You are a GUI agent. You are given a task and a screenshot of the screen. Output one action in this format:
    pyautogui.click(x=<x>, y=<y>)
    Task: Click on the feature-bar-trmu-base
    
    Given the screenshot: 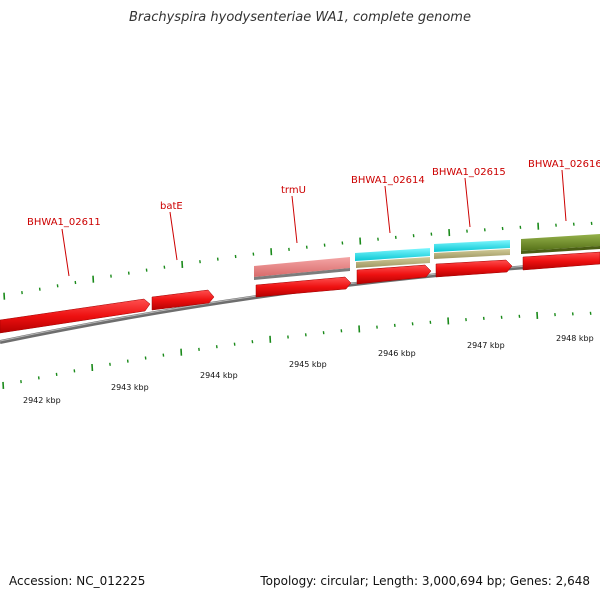 What is the action you would take?
    pyautogui.click(x=302, y=274)
    